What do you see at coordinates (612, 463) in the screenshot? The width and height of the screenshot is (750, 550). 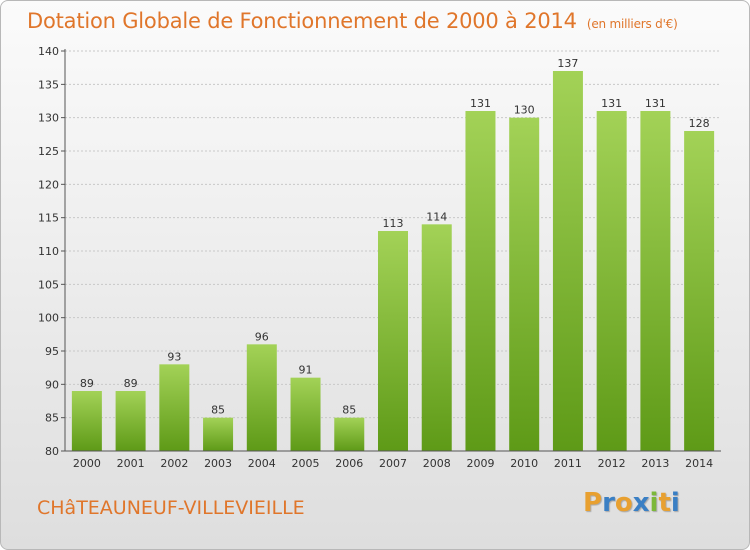 I see `x-tick-label: 2012` at bounding box center [612, 463].